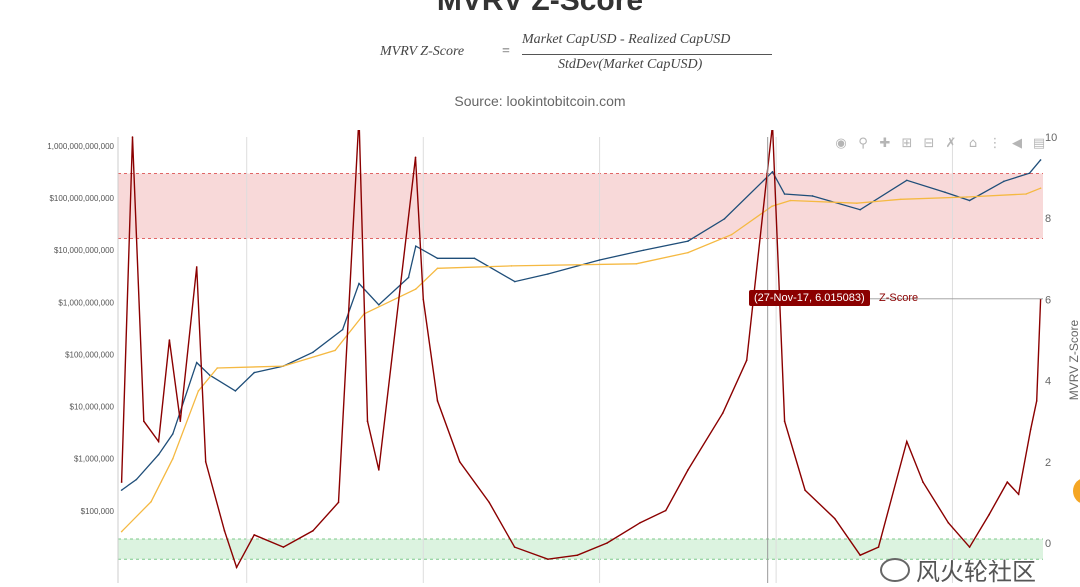  I want to click on watermark: 风火轮社区, so click(958, 569).